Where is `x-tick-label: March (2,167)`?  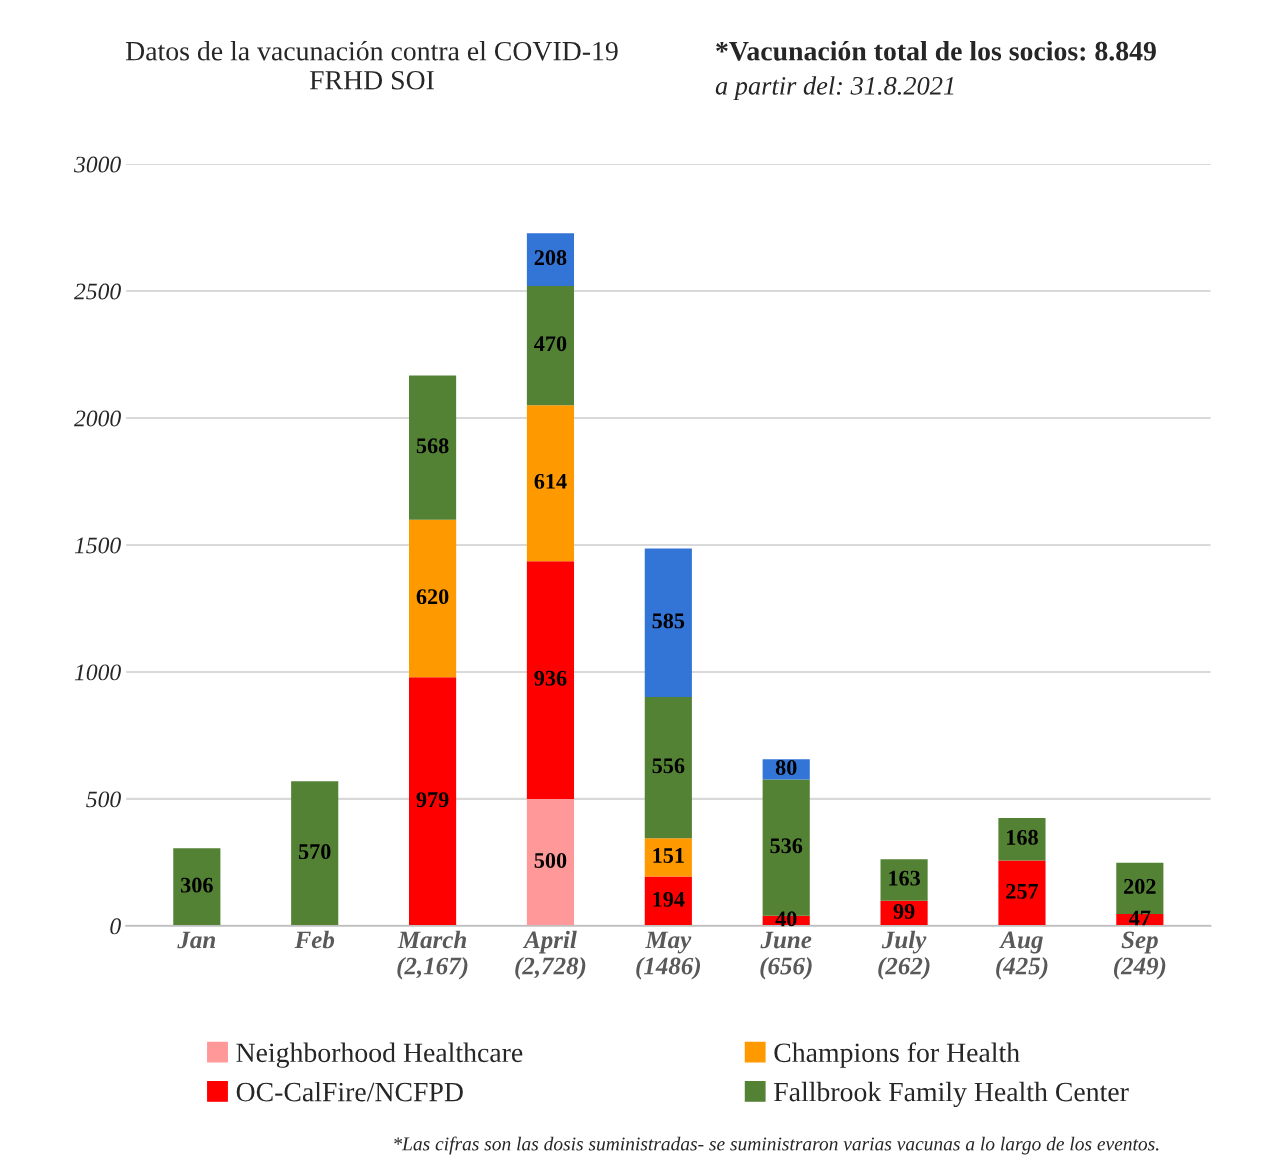 x-tick-label: March (2,167) is located at coordinates (432, 955).